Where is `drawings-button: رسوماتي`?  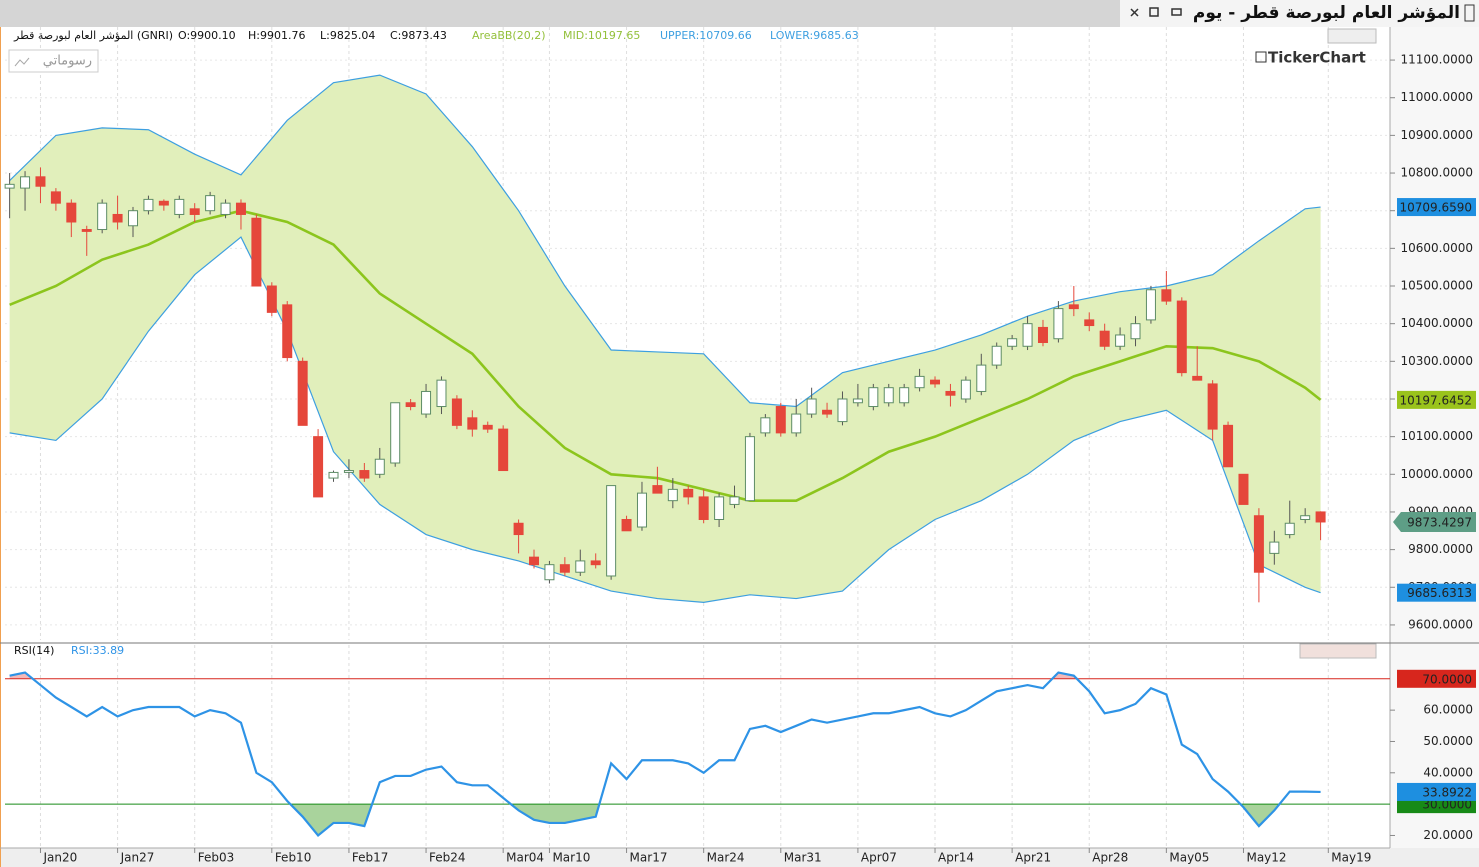
drawings-button: رسوماتي is located at coordinates (53, 61).